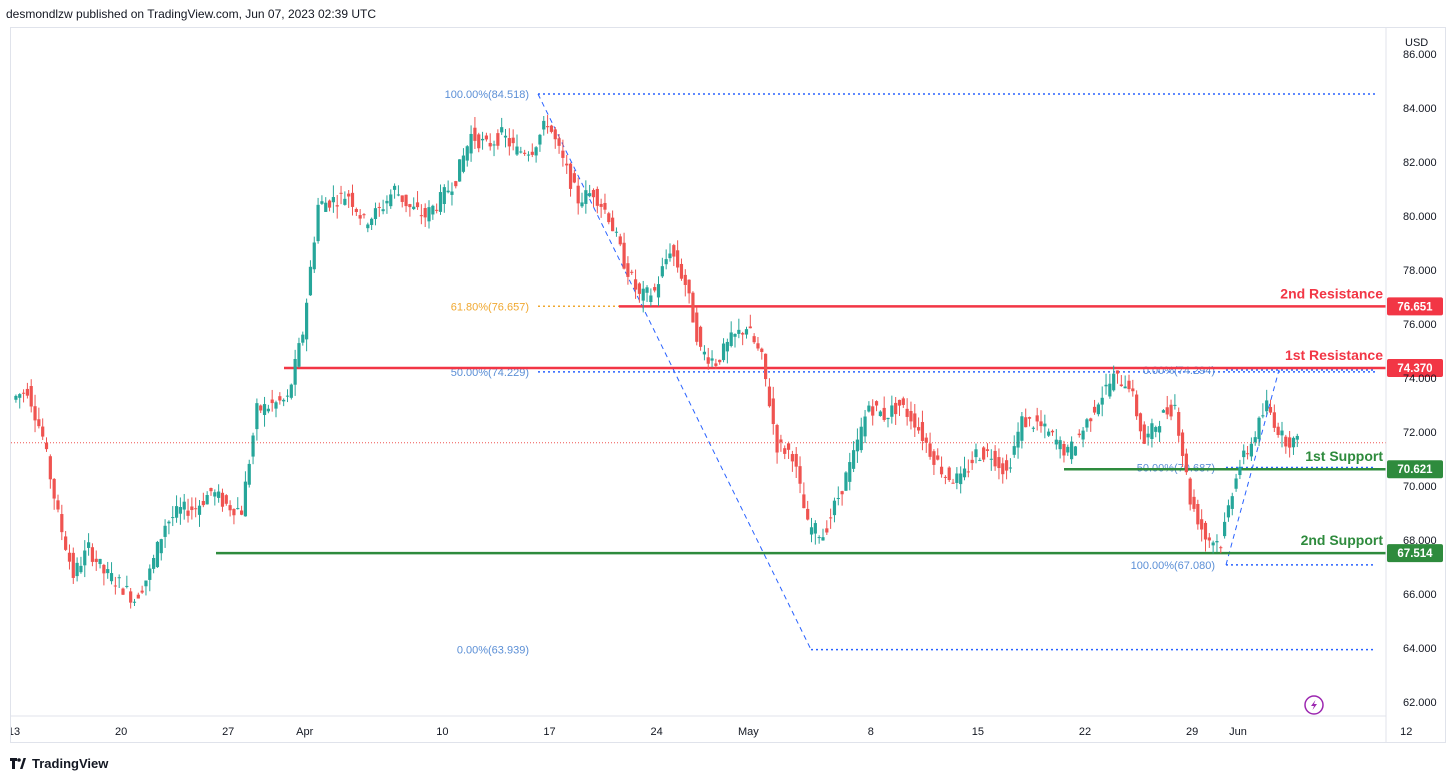 The width and height of the screenshot is (1456, 780). I want to click on y-tick-label: 66.000, so click(1420, 595).